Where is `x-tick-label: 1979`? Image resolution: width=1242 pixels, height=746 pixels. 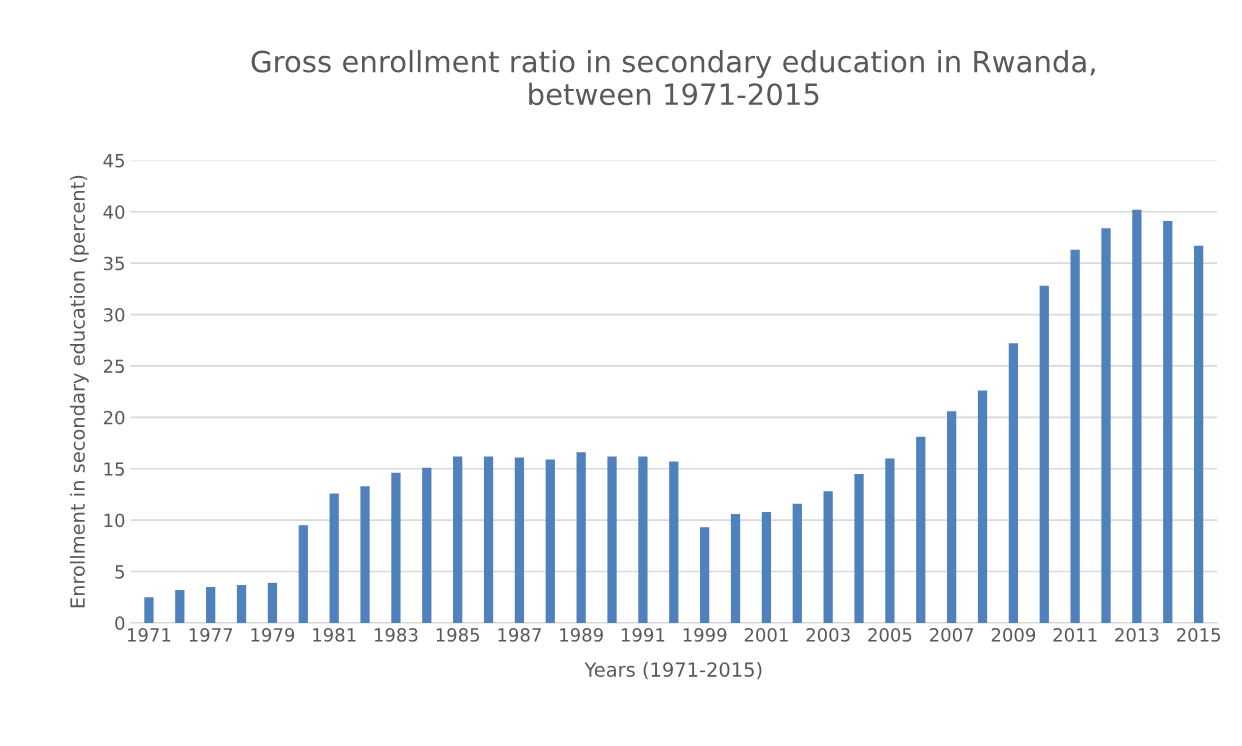
x-tick-label: 1979 is located at coordinates (273, 635).